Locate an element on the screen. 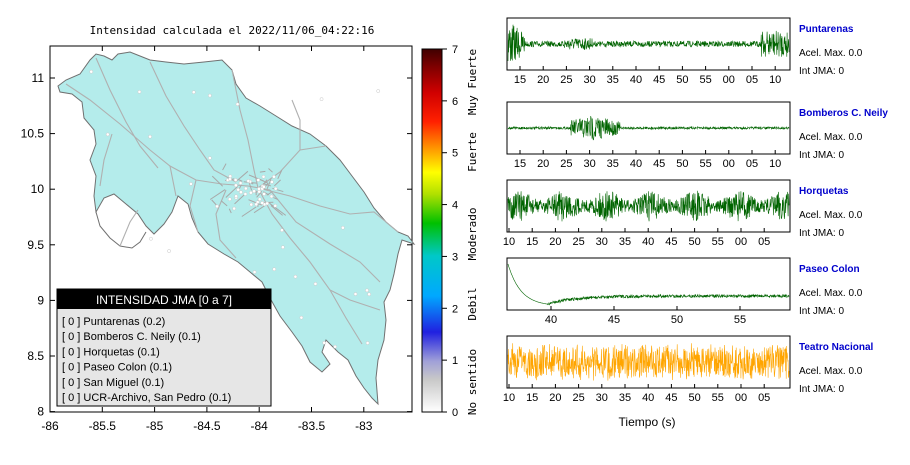 This screenshot has width=910, height=465. trace-frame is located at coordinates (648, 284).